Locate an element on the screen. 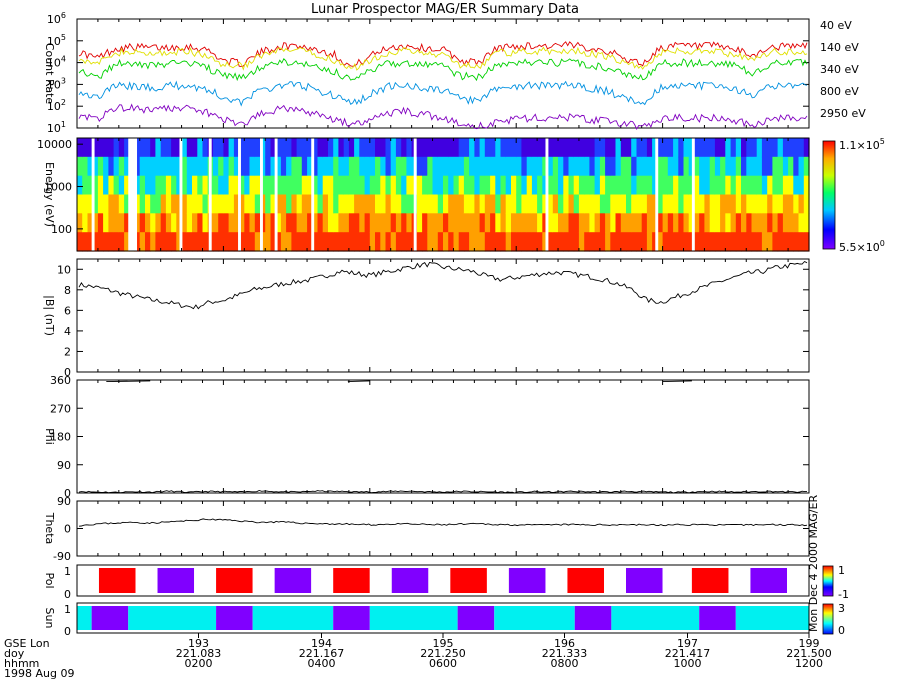  series-line is located at coordinates (443, 58).